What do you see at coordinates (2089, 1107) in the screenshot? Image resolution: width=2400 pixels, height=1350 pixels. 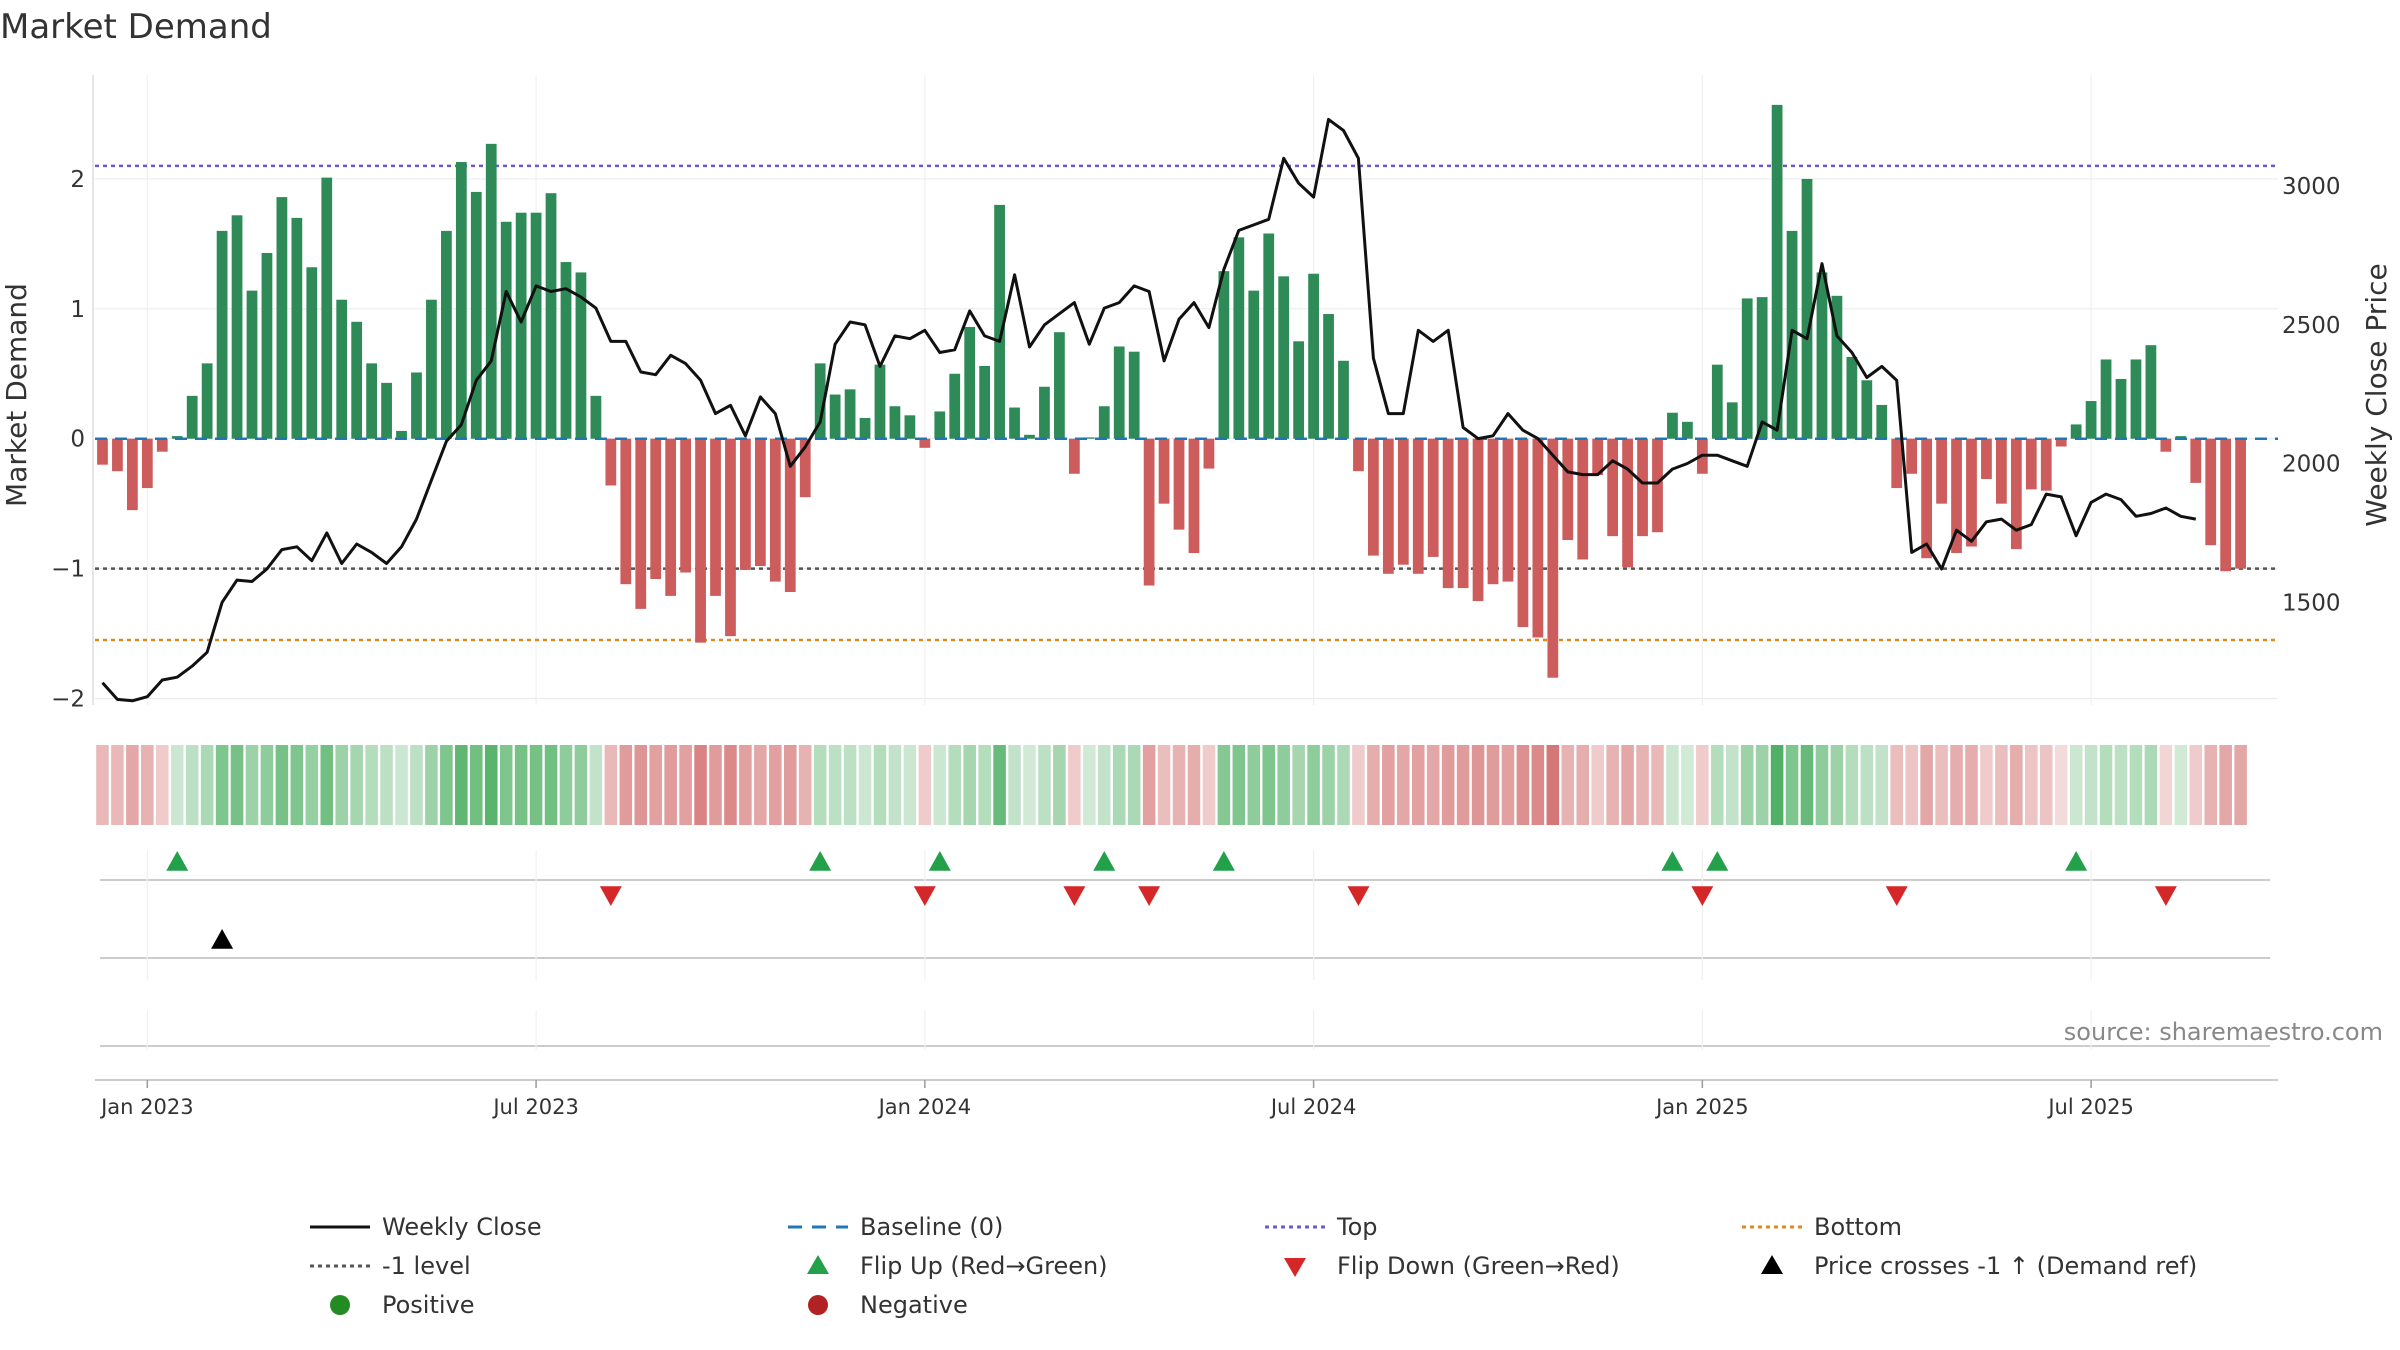 I see `x-tick-label: Jul 2025` at bounding box center [2089, 1107].